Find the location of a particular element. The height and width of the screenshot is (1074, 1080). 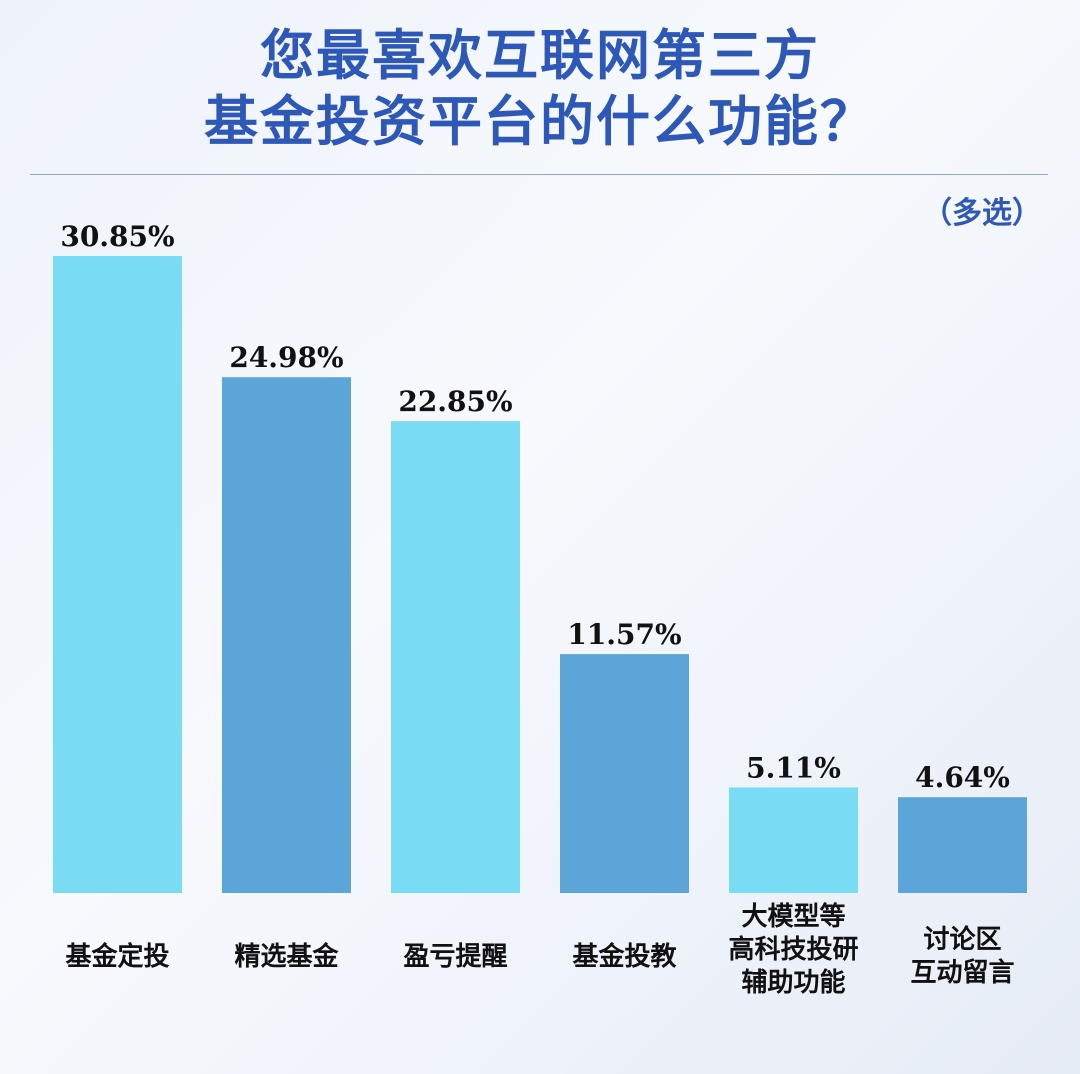

category-label-1-line-1: 基金定投 is located at coordinates (117, 956).